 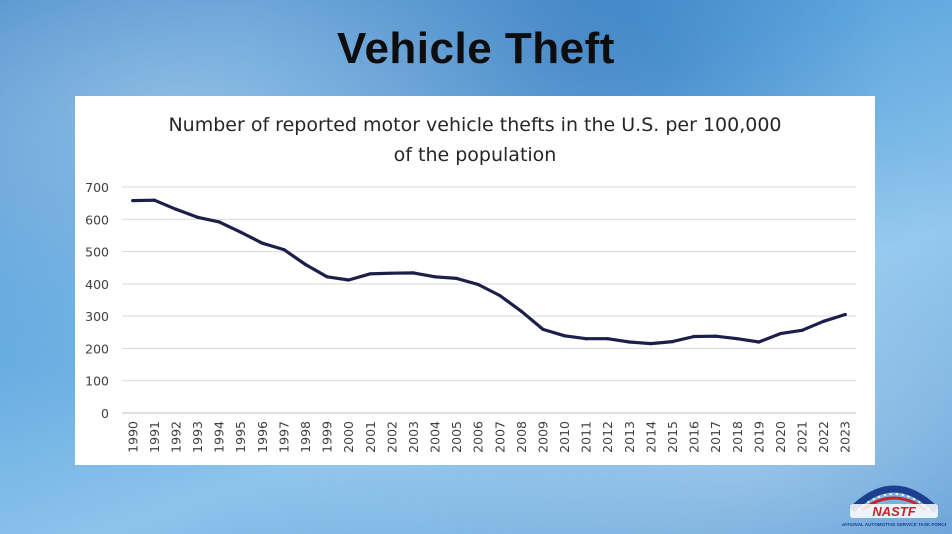 I want to click on x-tick-label: 2011, so click(x=586, y=437).